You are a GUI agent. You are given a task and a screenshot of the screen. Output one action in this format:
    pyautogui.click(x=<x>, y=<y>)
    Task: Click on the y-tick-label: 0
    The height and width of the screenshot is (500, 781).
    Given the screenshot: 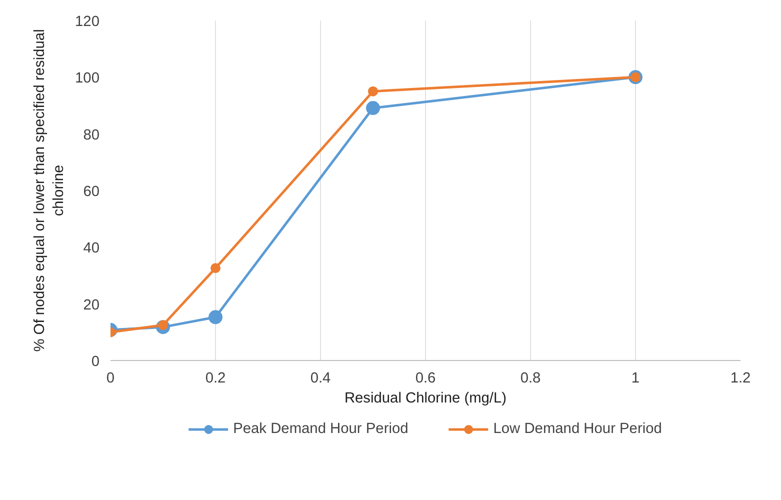 What is the action you would take?
    pyautogui.click(x=95, y=362)
    